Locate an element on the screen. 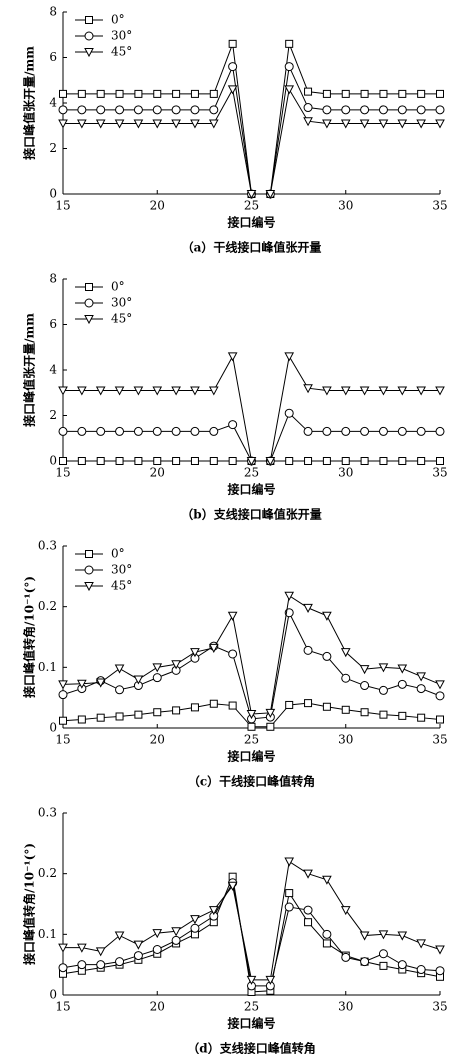 This screenshot has height=1054, width=467. y-tick-label: 0.3 is located at coordinates (47, 813).